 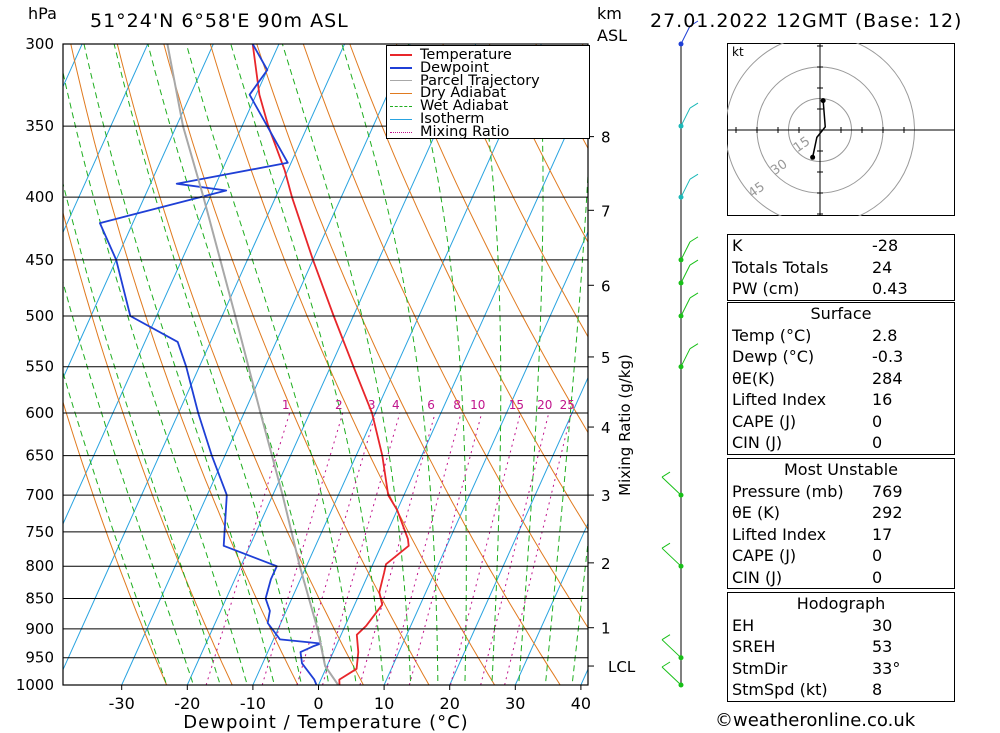 What do you see at coordinates (396, 405) in the screenshot?
I see `mixing-ratio-tick: 4` at bounding box center [396, 405].